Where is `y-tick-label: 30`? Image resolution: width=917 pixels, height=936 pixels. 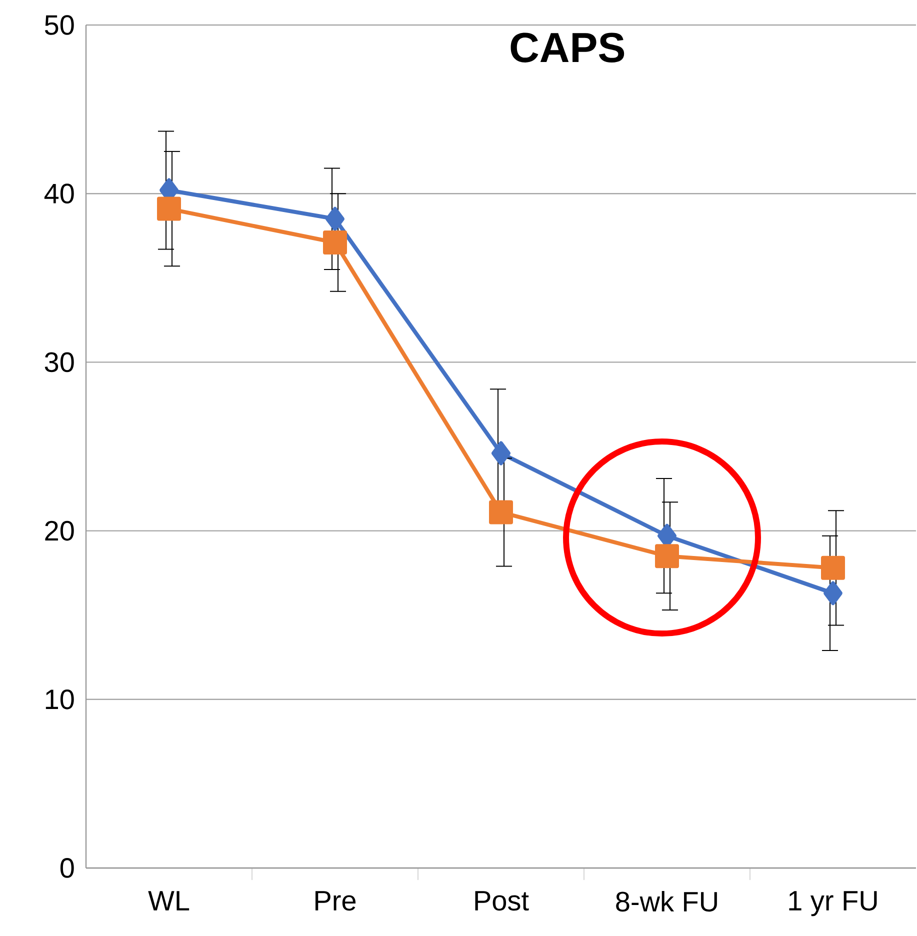 y-tick-label: 30 is located at coordinates (59, 362).